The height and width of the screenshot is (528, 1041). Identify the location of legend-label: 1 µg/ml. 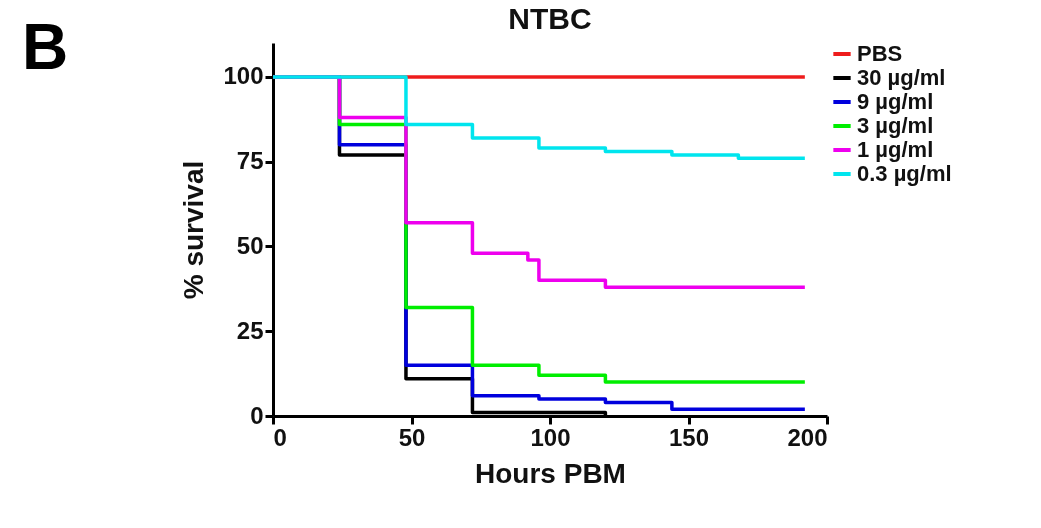
(895, 149).